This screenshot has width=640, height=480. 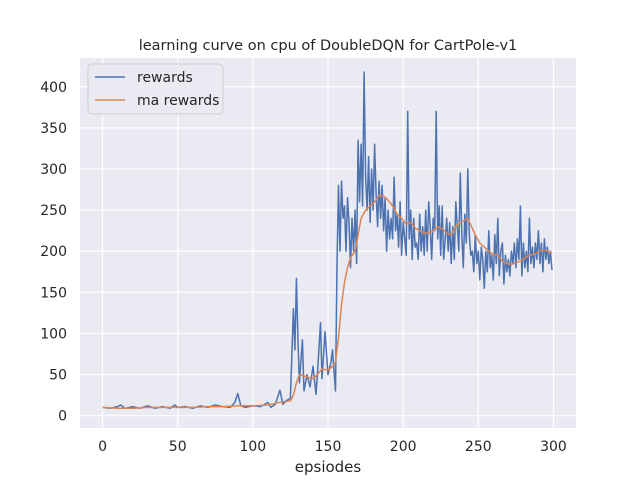 What do you see at coordinates (178, 101) in the screenshot?
I see `legend-label-ma-rewards: ma rewards` at bounding box center [178, 101].